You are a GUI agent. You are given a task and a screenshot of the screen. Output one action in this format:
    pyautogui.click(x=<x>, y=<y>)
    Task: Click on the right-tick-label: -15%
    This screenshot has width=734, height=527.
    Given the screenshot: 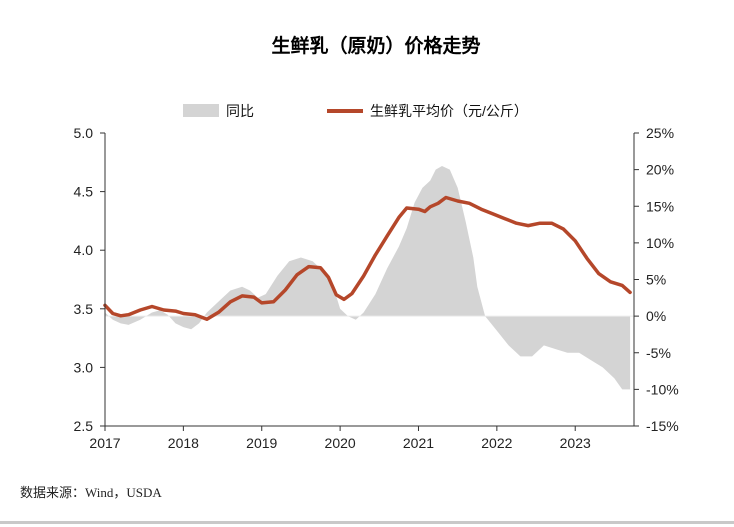 What is the action you would take?
    pyautogui.click(x=662, y=426)
    